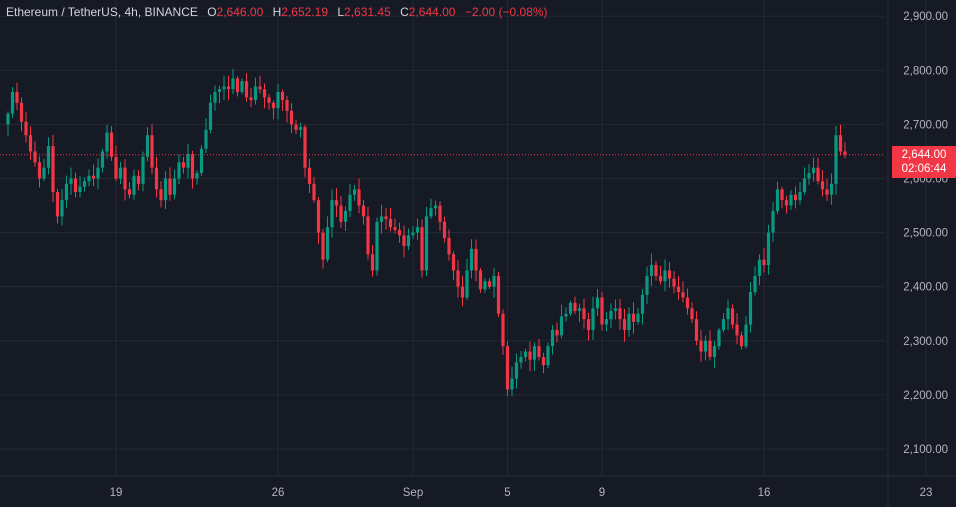  What do you see at coordinates (478, 487) in the screenshot?
I see `time-axis: 19 26 Sep 5 9 16 23` at bounding box center [478, 487].